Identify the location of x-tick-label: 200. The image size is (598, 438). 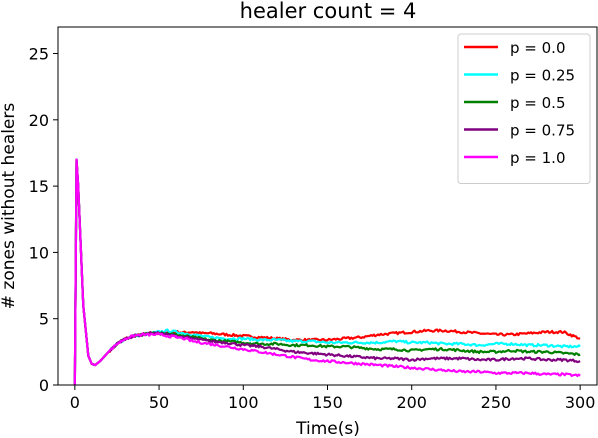
(411, 402).